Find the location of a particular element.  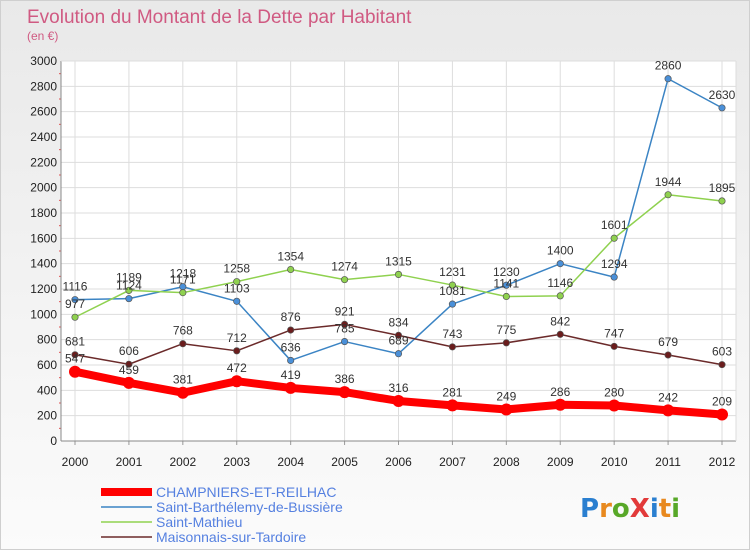

data-label-saint-mathieu: 1171 is located at coordinates (183, 280).